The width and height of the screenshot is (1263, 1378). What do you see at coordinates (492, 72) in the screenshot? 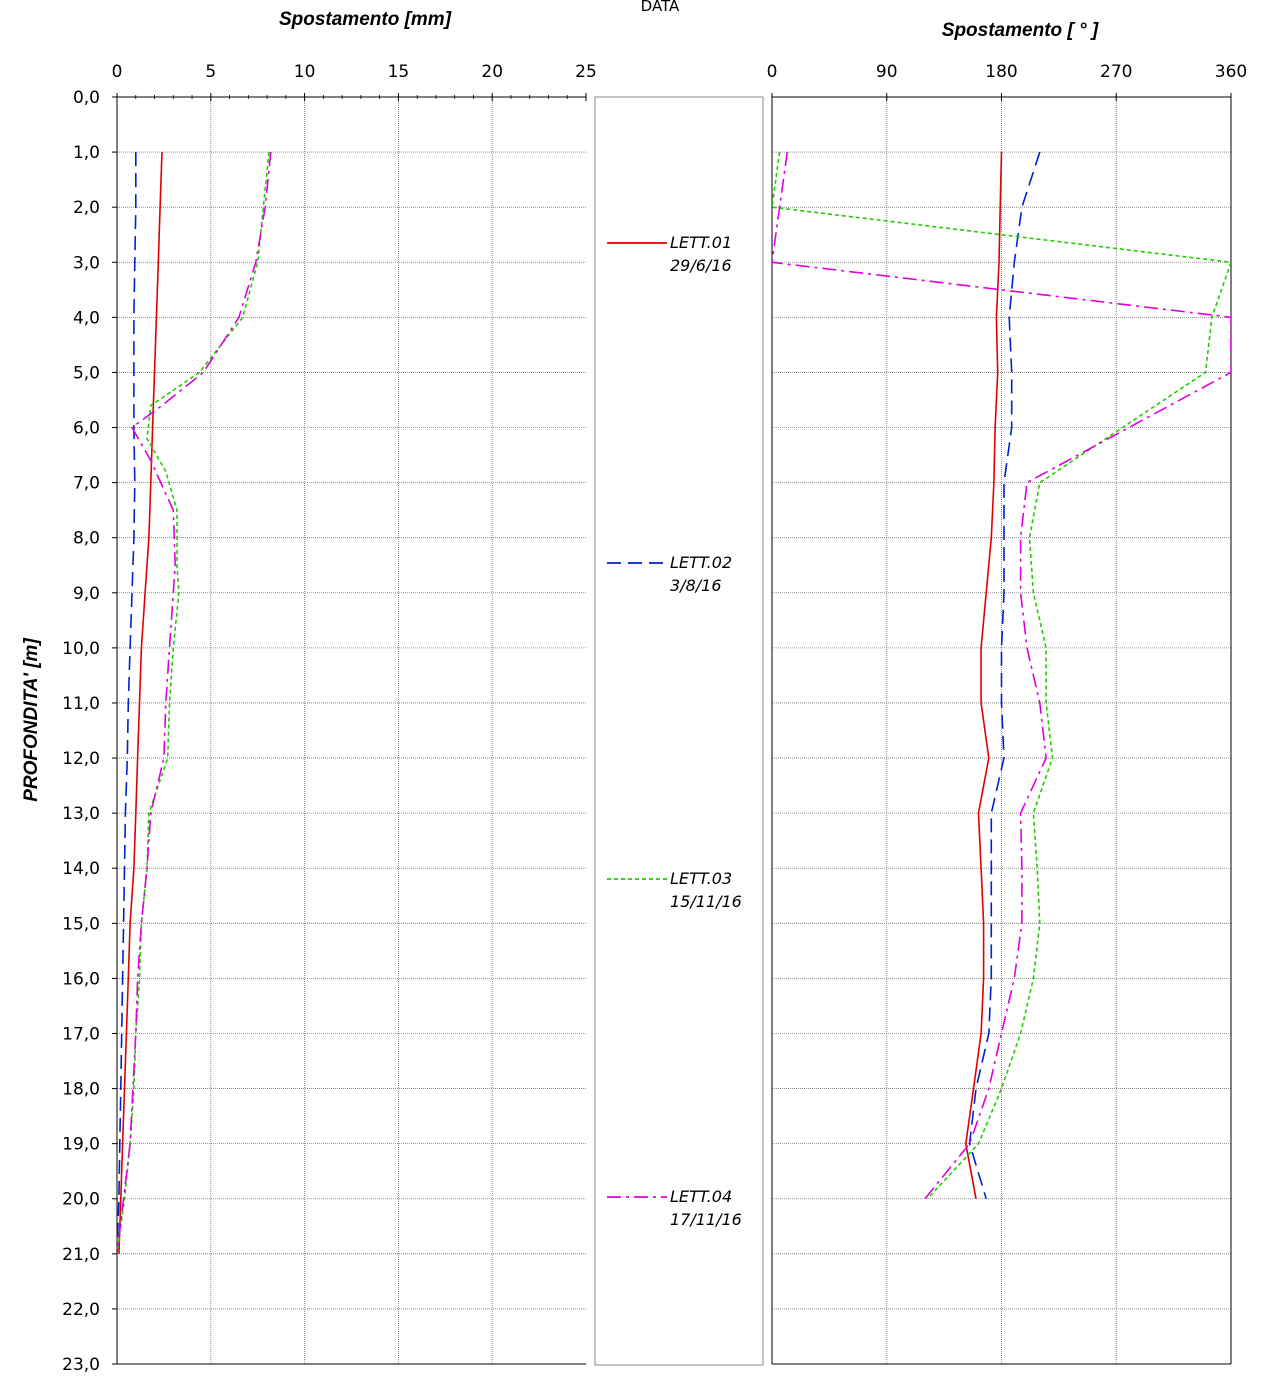
I see `left-x-tick-label: 20` at bounding box center [492, 72].